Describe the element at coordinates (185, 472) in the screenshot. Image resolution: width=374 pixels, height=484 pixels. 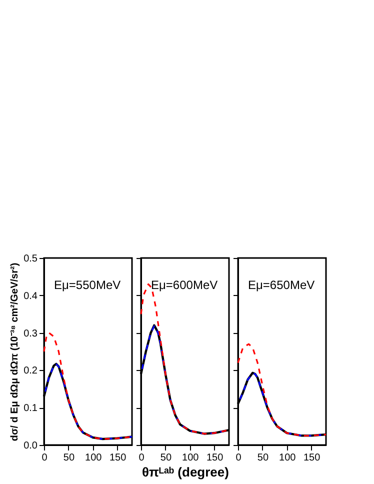
I see `x-axis-title: θπᴸᵃᵇ (degree)` at that location.